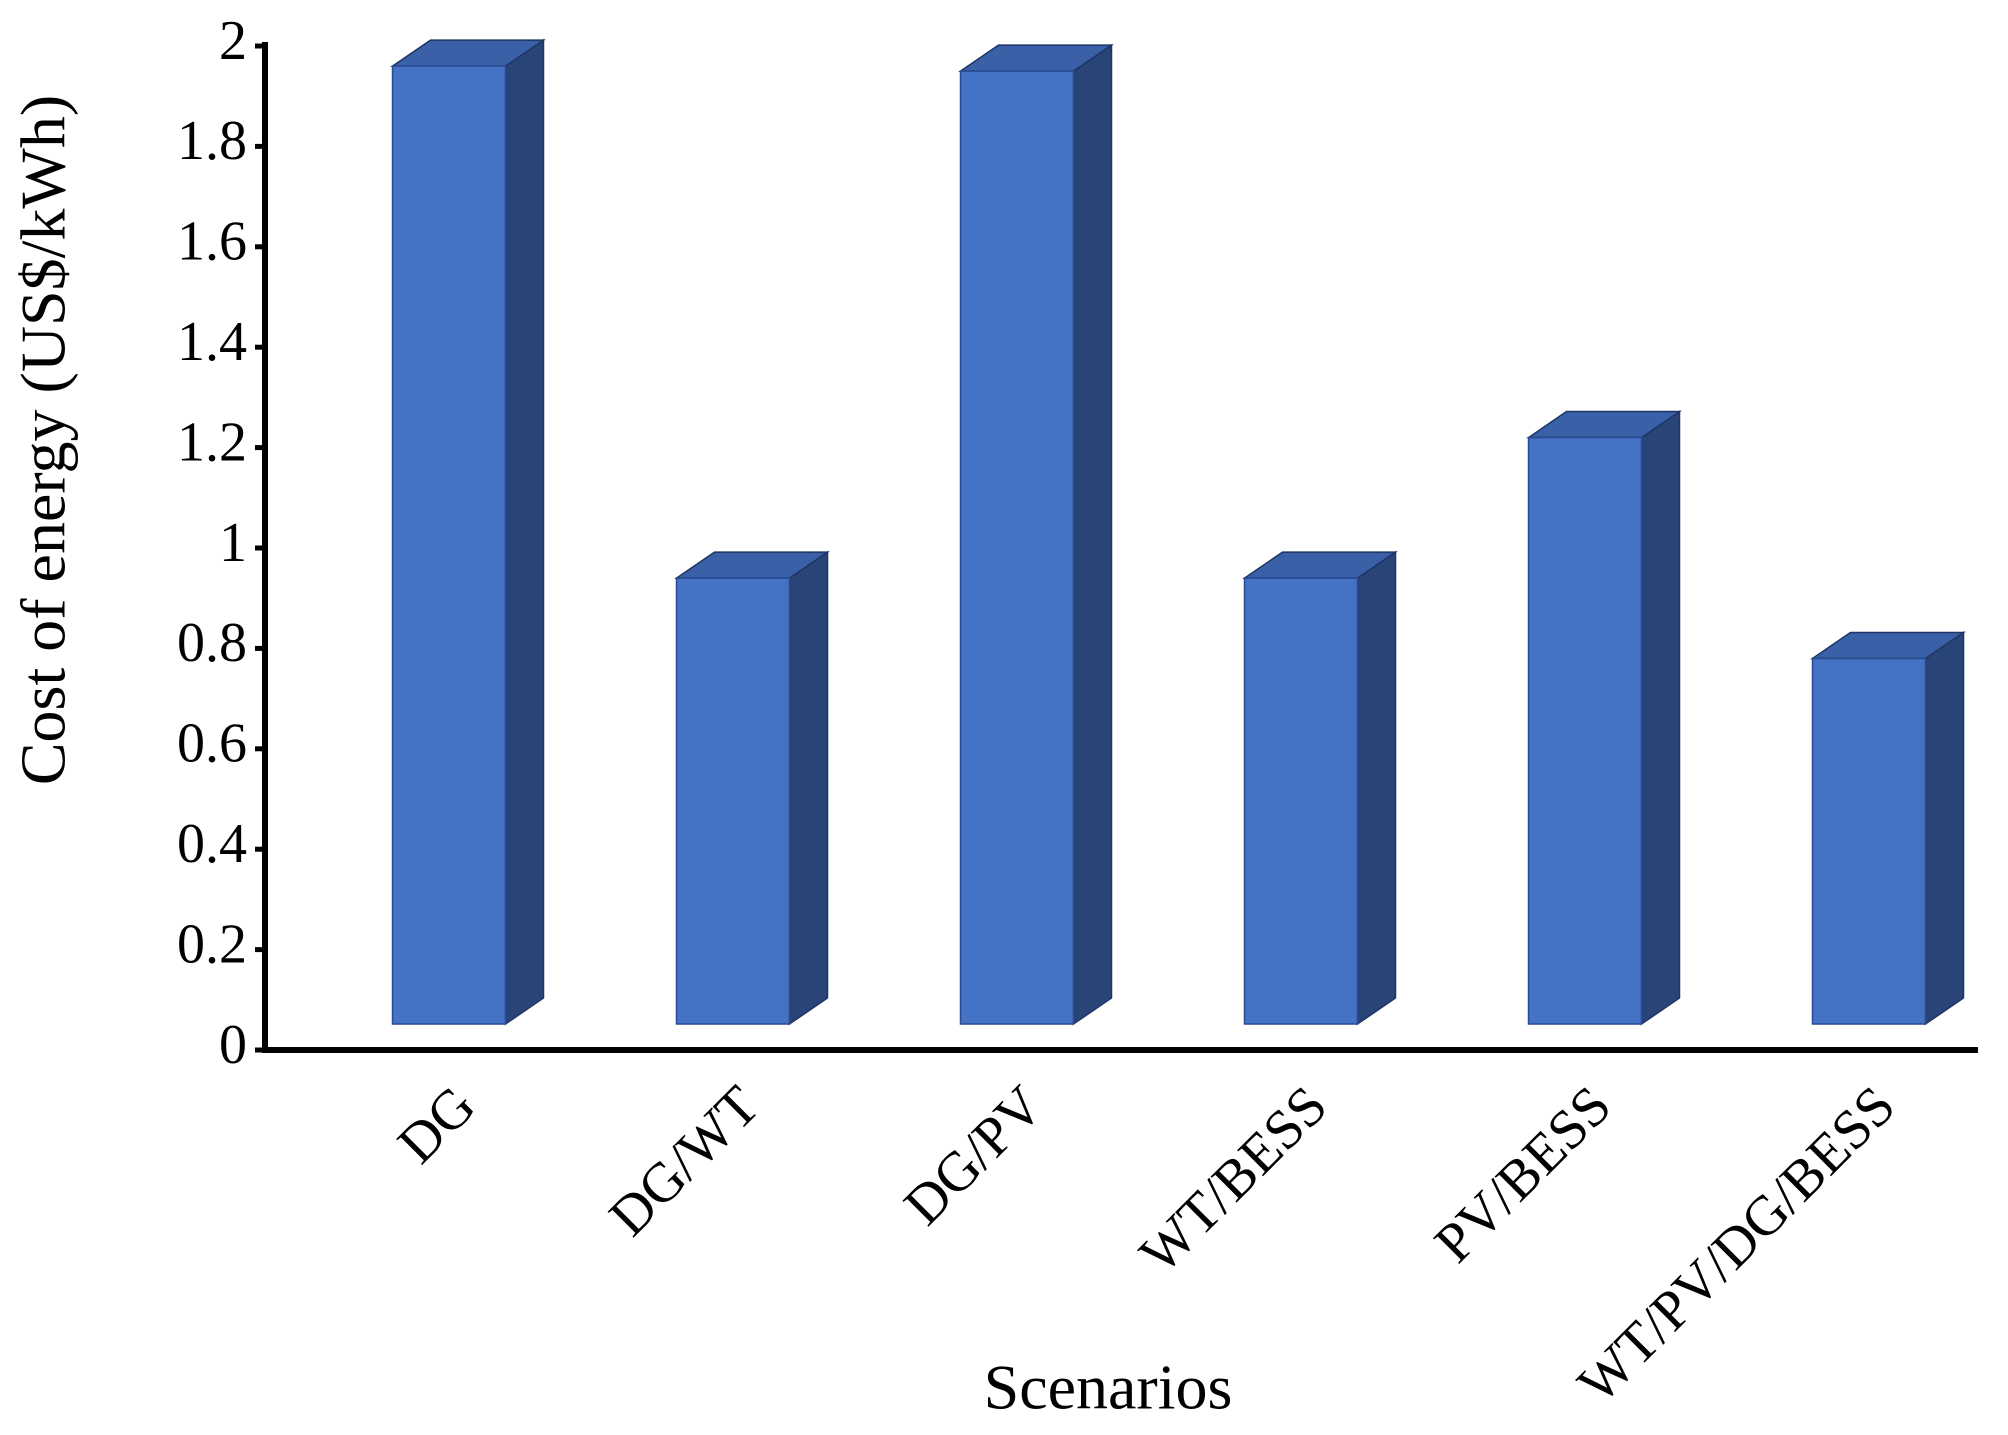  What do you see at coordinates (233, 543) in the screenshot?
I see `y-tick-label: 1` at bounding box center [233, 543].